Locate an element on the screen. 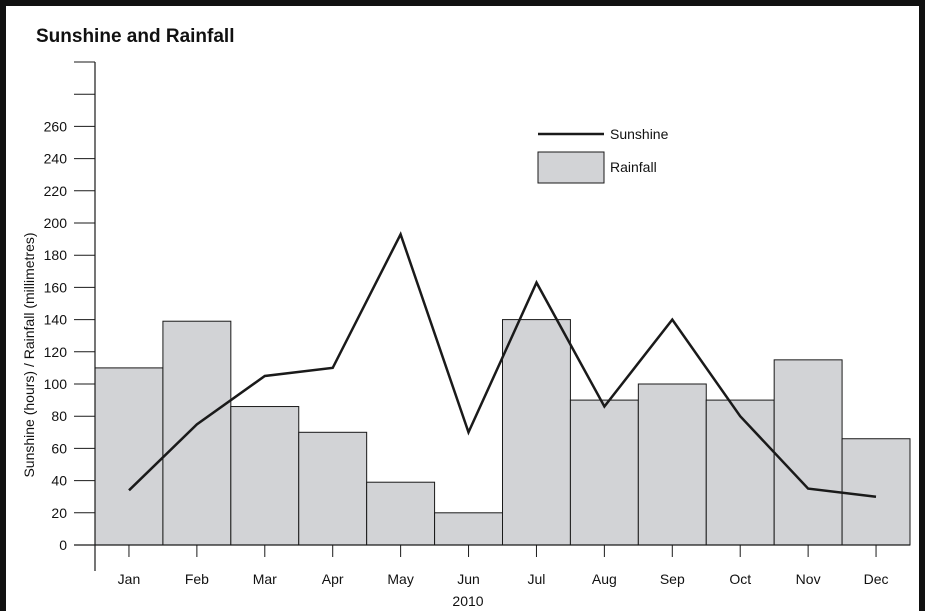 Image resolution: width=925 pixels, height=611 pixels. x-tick-label-nov: Nov is located at coordinates (808, 579).